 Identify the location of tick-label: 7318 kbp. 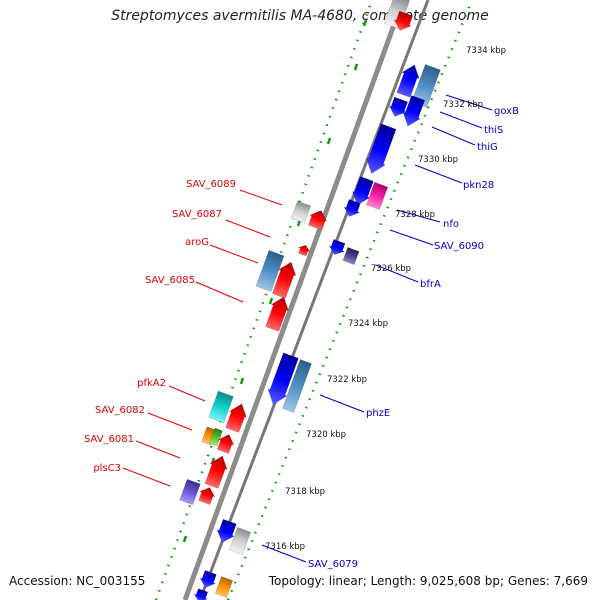
(305, 492).